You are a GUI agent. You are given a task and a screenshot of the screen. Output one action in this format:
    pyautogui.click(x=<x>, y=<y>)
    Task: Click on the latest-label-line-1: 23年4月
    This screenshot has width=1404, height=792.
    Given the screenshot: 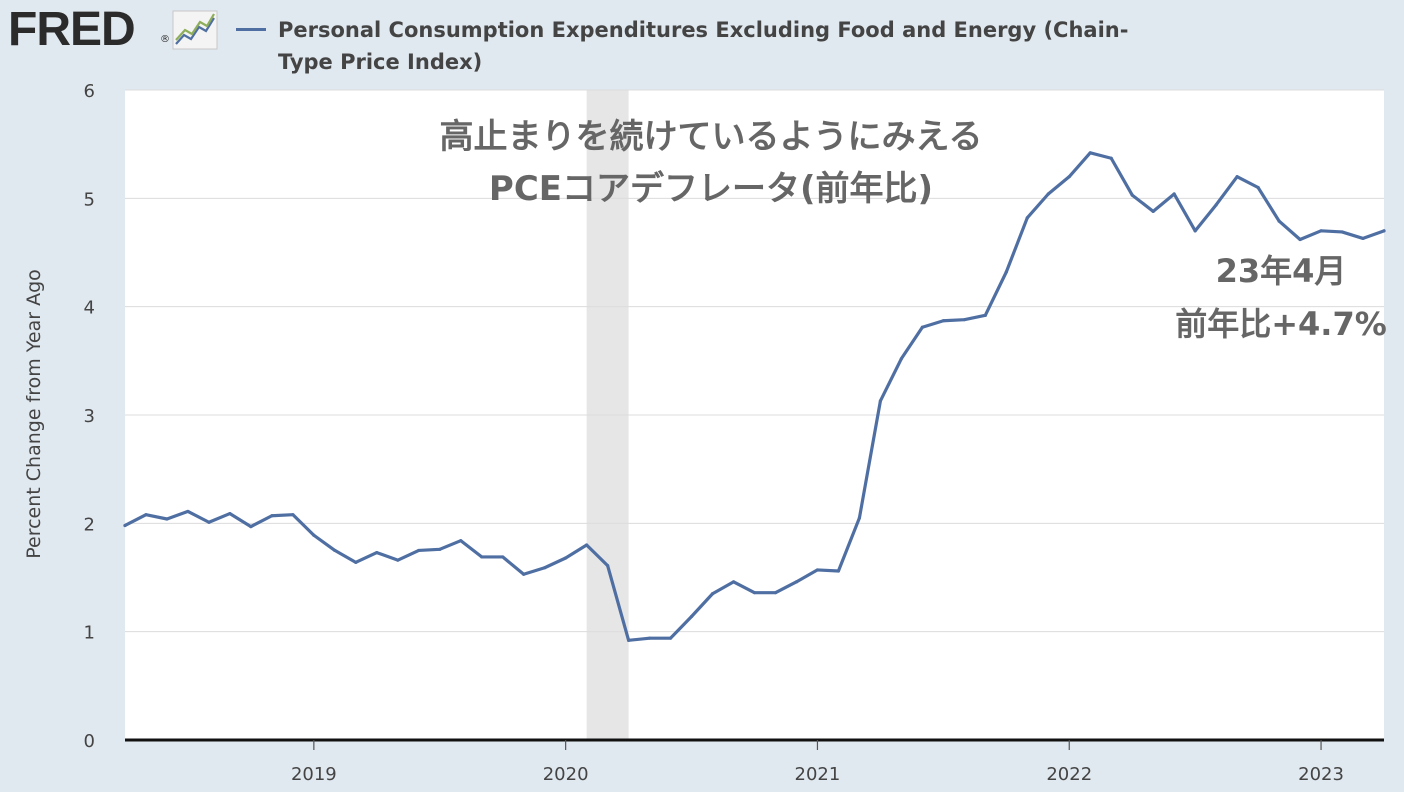 What is the action you would take?
    pyautogui.click(x=1281, y=271)
    